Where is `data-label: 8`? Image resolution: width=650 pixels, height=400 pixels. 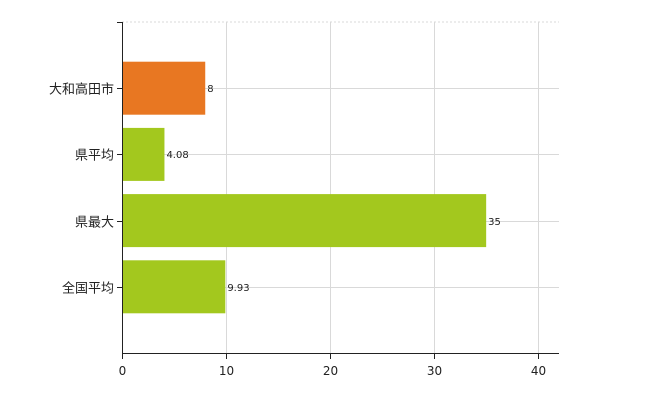 data-label: 8 is located at coordinates (210, 89).